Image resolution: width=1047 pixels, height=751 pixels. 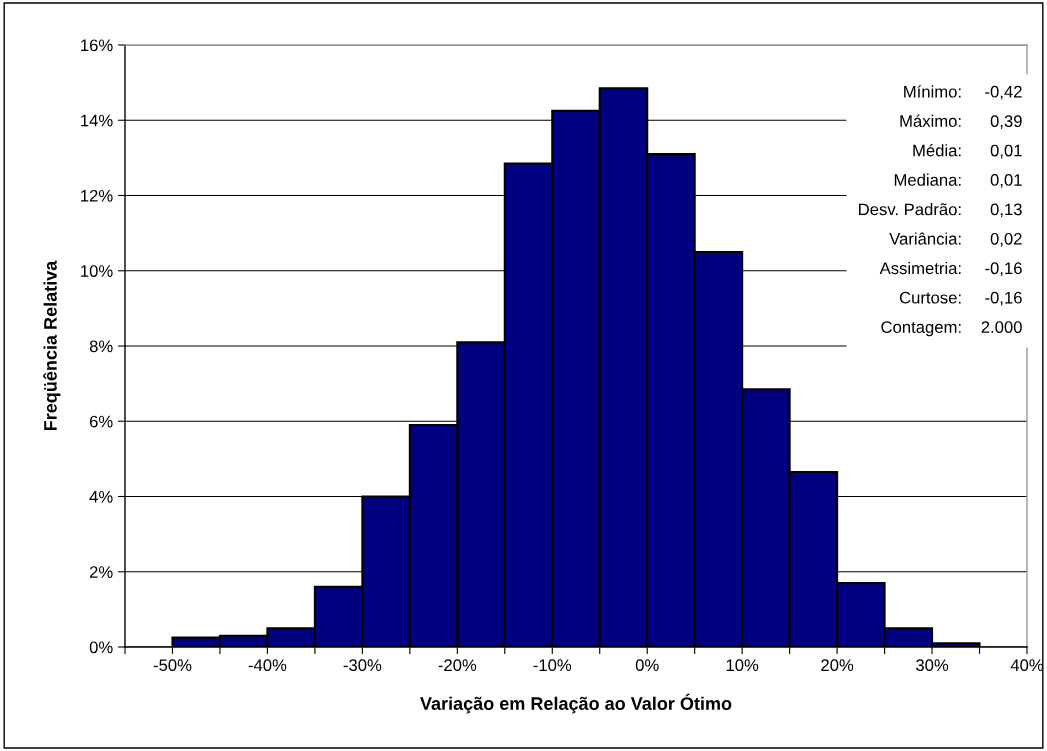 What do you see at coordinates (101, 421) in the screenshot?
I see `y-tick-label: 6%` at bounding box center [101, 421].